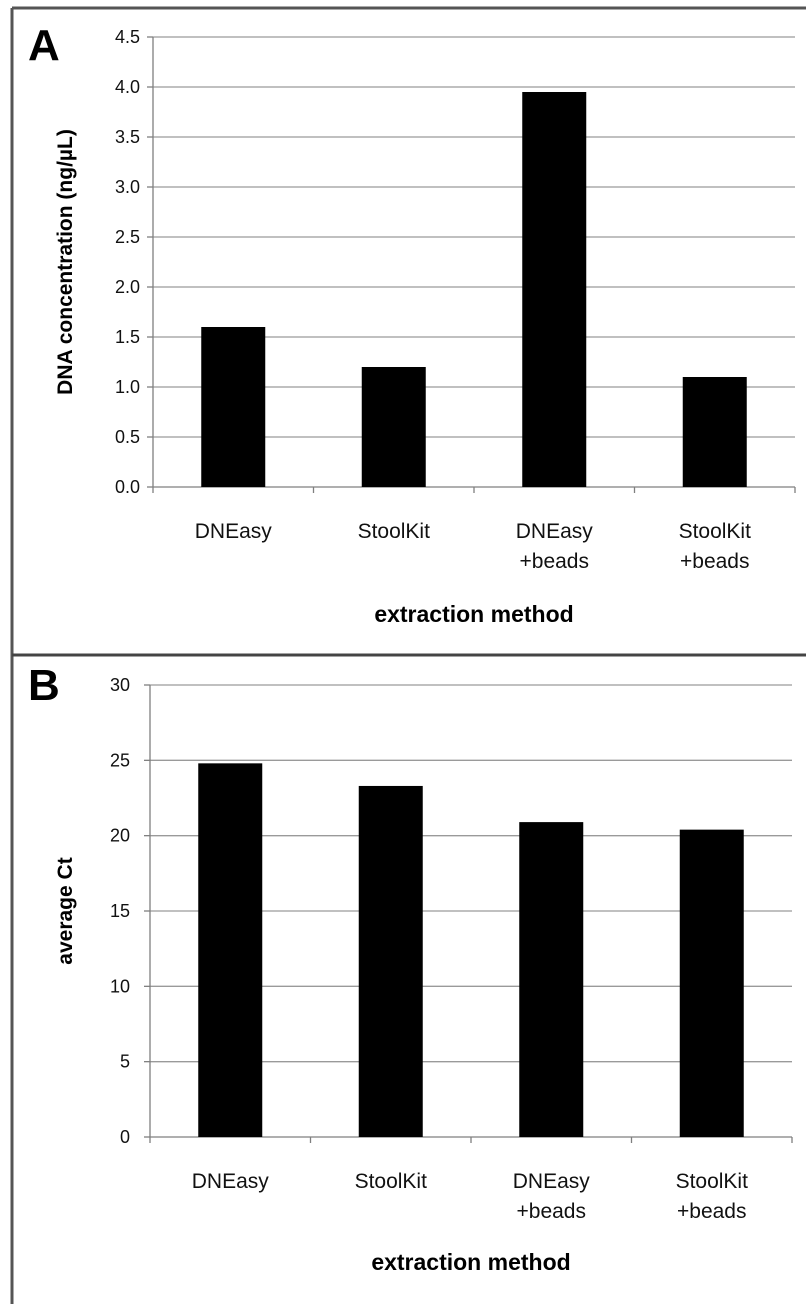 The width and height of the screenshot is (806, 1304). Describe the element at coordinates (127, 487) in the screenshot. I see `panel-a-ytick-label: 0.0` at that location.